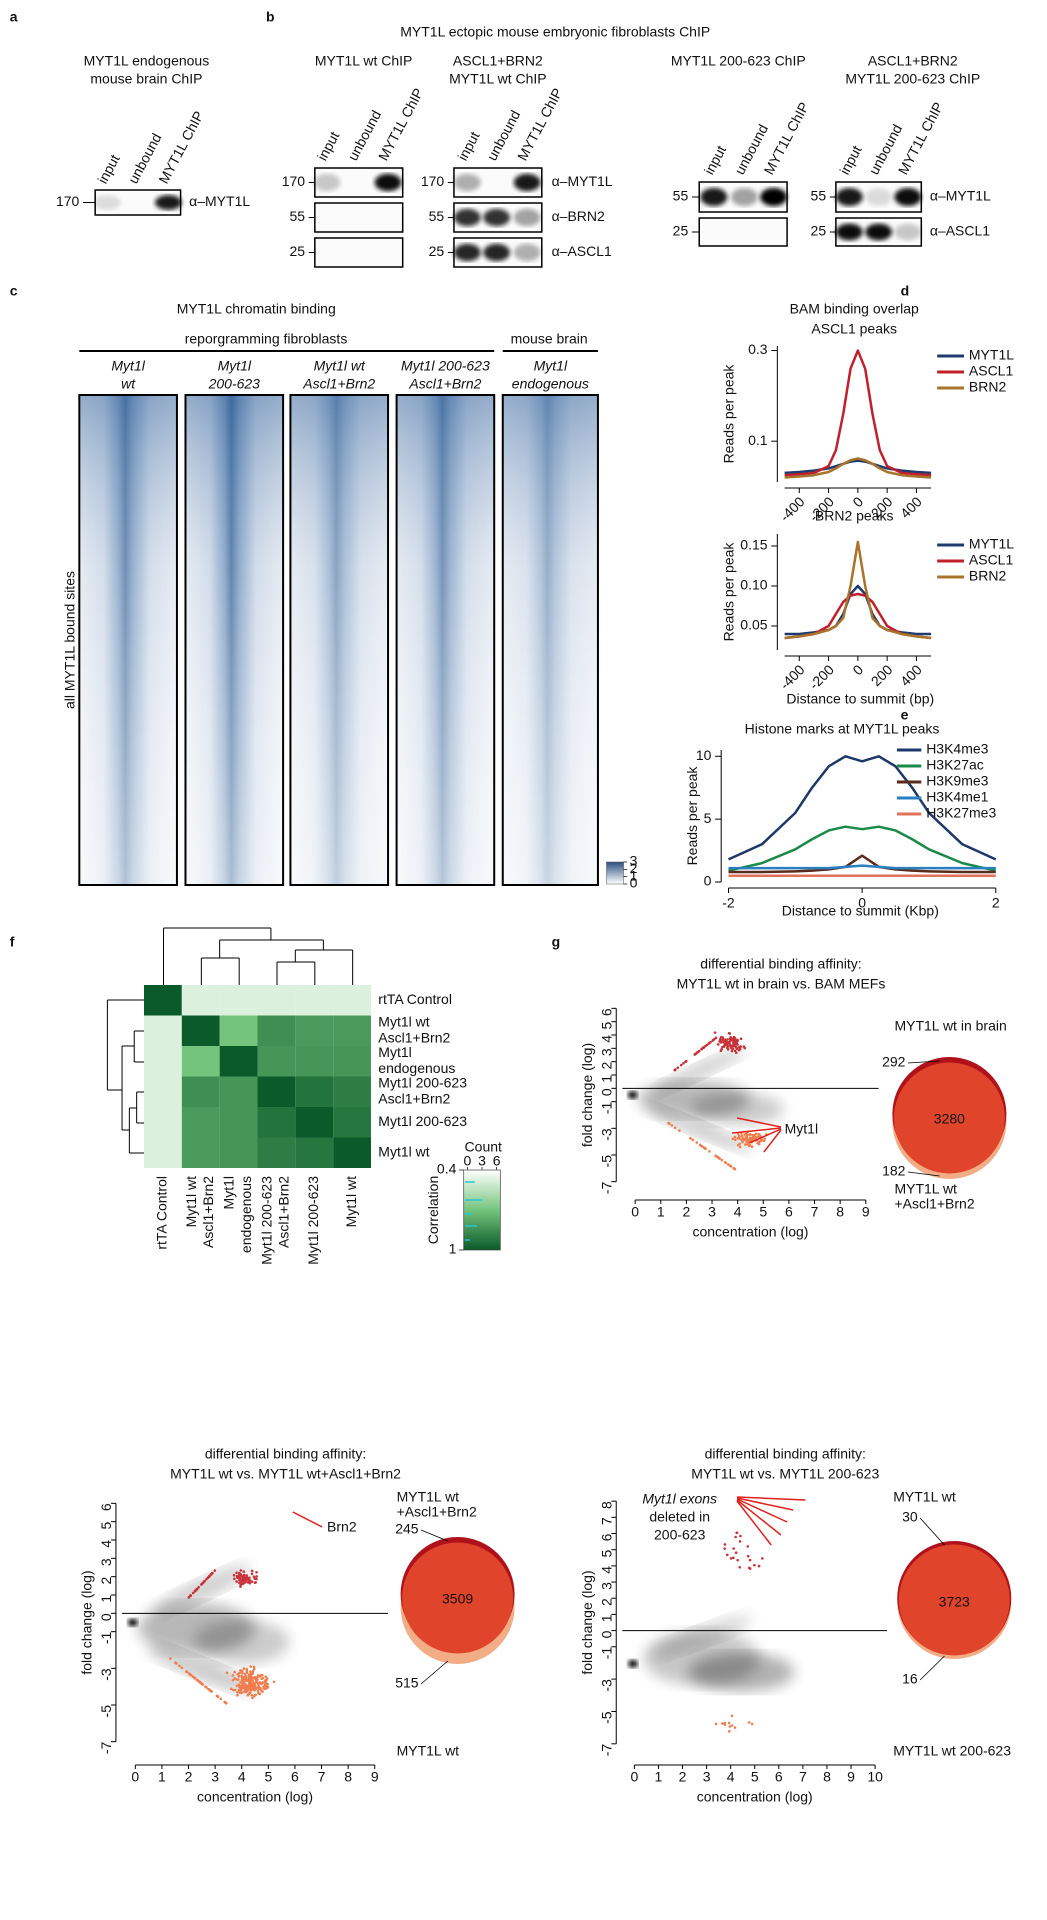 The height and width of the screenshot is (1920, 1047). Describe the element at coordinates (340, 366) in the screenshot. I see `column-header: Myt1l wt` at that location.